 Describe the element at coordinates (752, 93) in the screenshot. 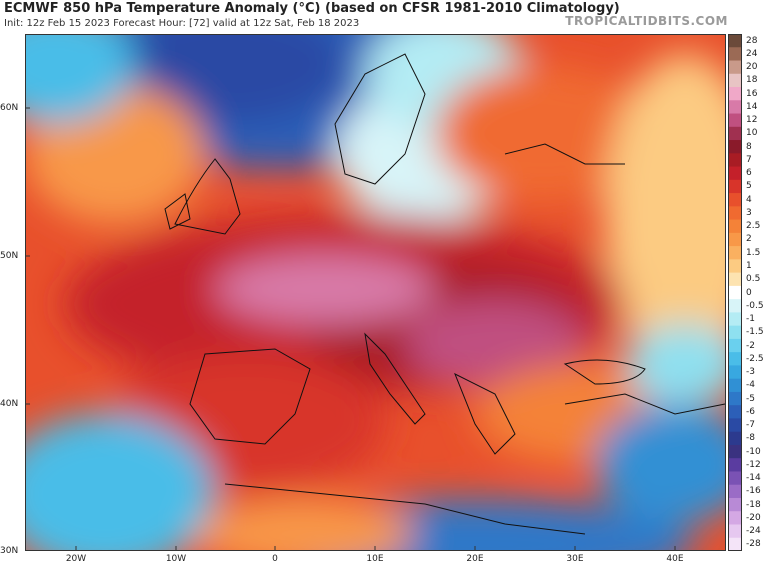

I see `colorbar-label: 16` at that location.